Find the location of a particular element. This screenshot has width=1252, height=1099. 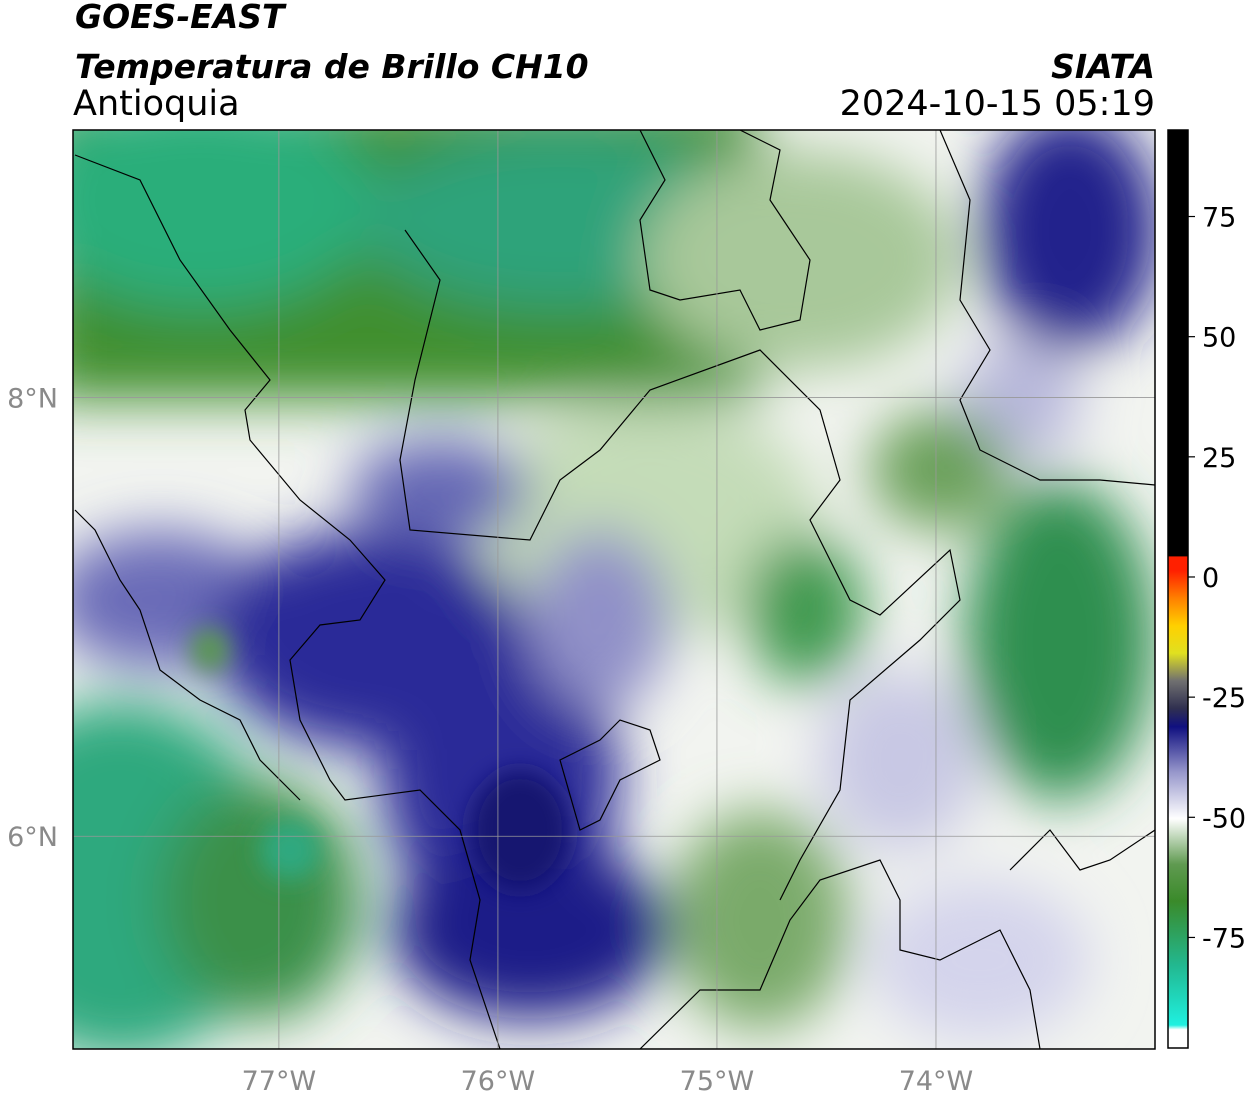

source: SIATA is located at coordinates (1103, 66).